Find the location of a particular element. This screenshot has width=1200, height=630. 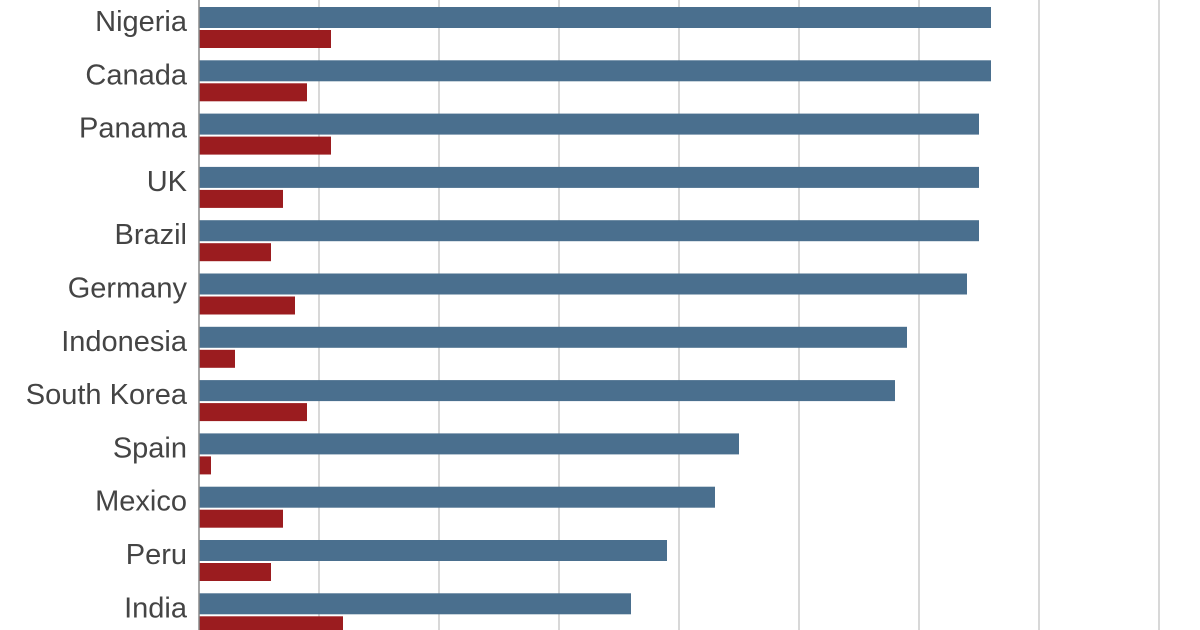

category-label: South Korea is located at coordinates (107, 395).